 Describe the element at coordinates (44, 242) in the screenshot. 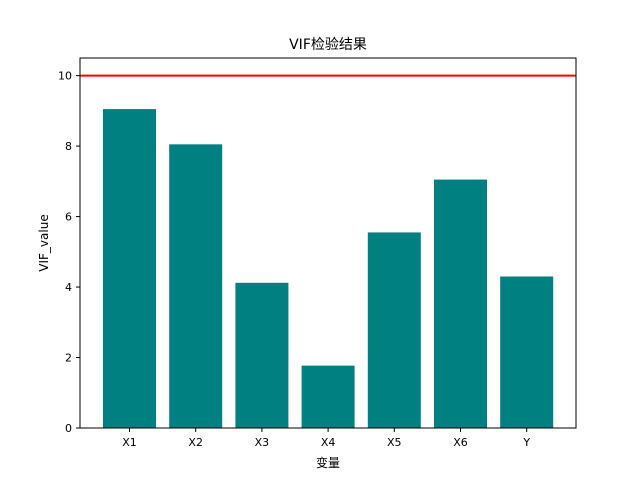

I see `y-axis-label: VIF_value` at that location.